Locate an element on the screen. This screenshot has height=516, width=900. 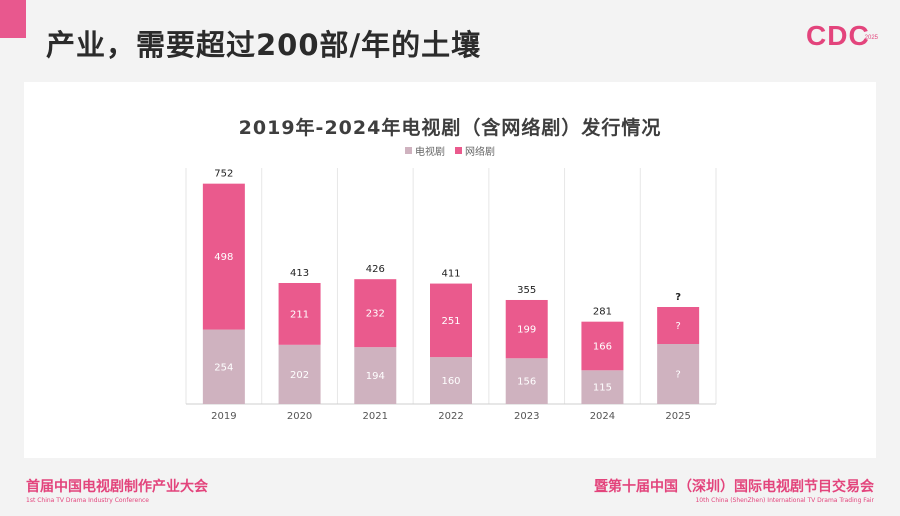
x-tick-label: 2020 is located at coordinates (299, 416).